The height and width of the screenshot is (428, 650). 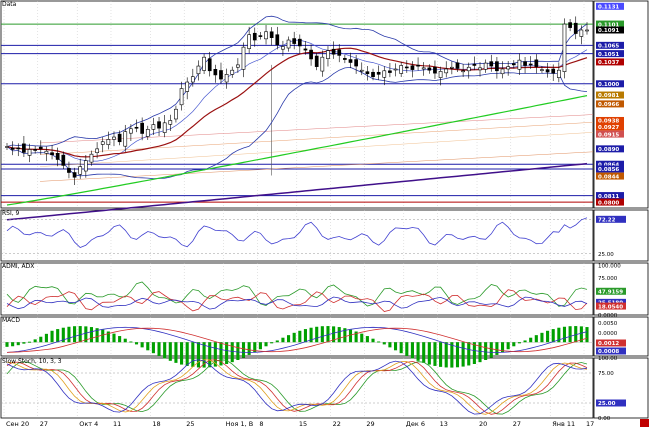 What do you see at coordinates (117, 424) in the screenshot?
I see `x-tick-label: 11` at bounding box center [117, 424].